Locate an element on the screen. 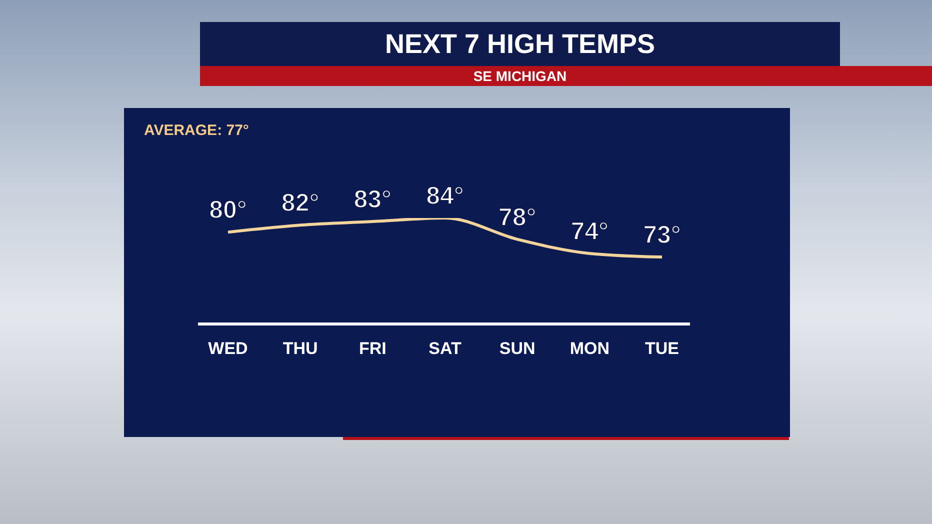 The width and height of the screenshot is (932, 524). chart-subtitle: SE MICHIGAN is located at coordinates (520, 76).